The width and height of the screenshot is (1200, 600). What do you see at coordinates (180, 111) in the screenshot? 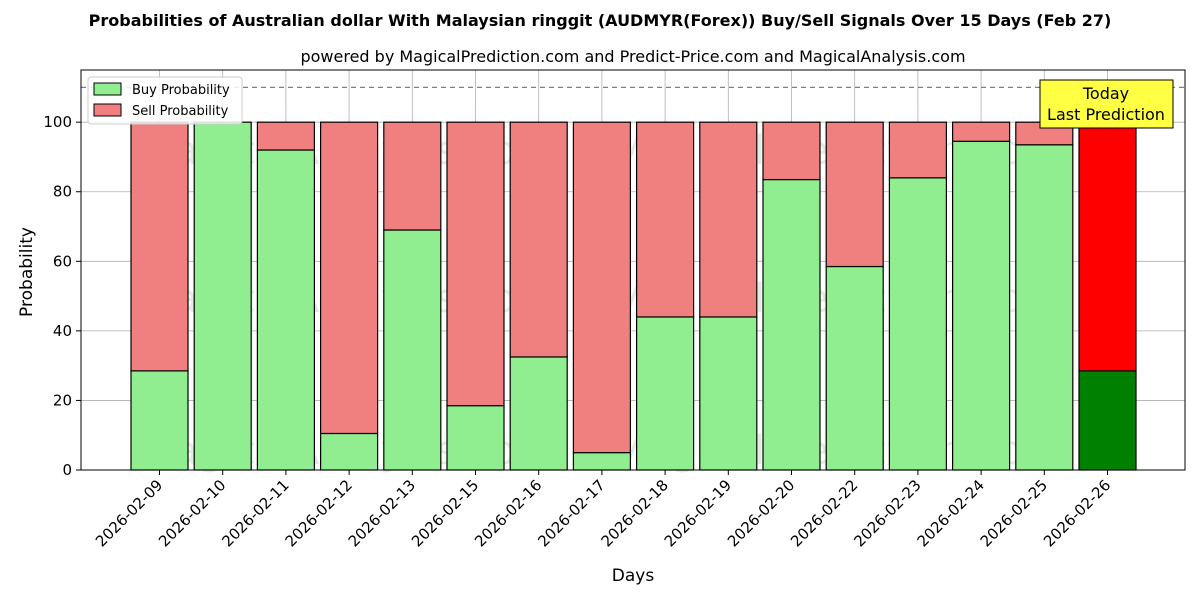
I see `legend-label-sell: Sell Probability` at bounding box center [180, 111].